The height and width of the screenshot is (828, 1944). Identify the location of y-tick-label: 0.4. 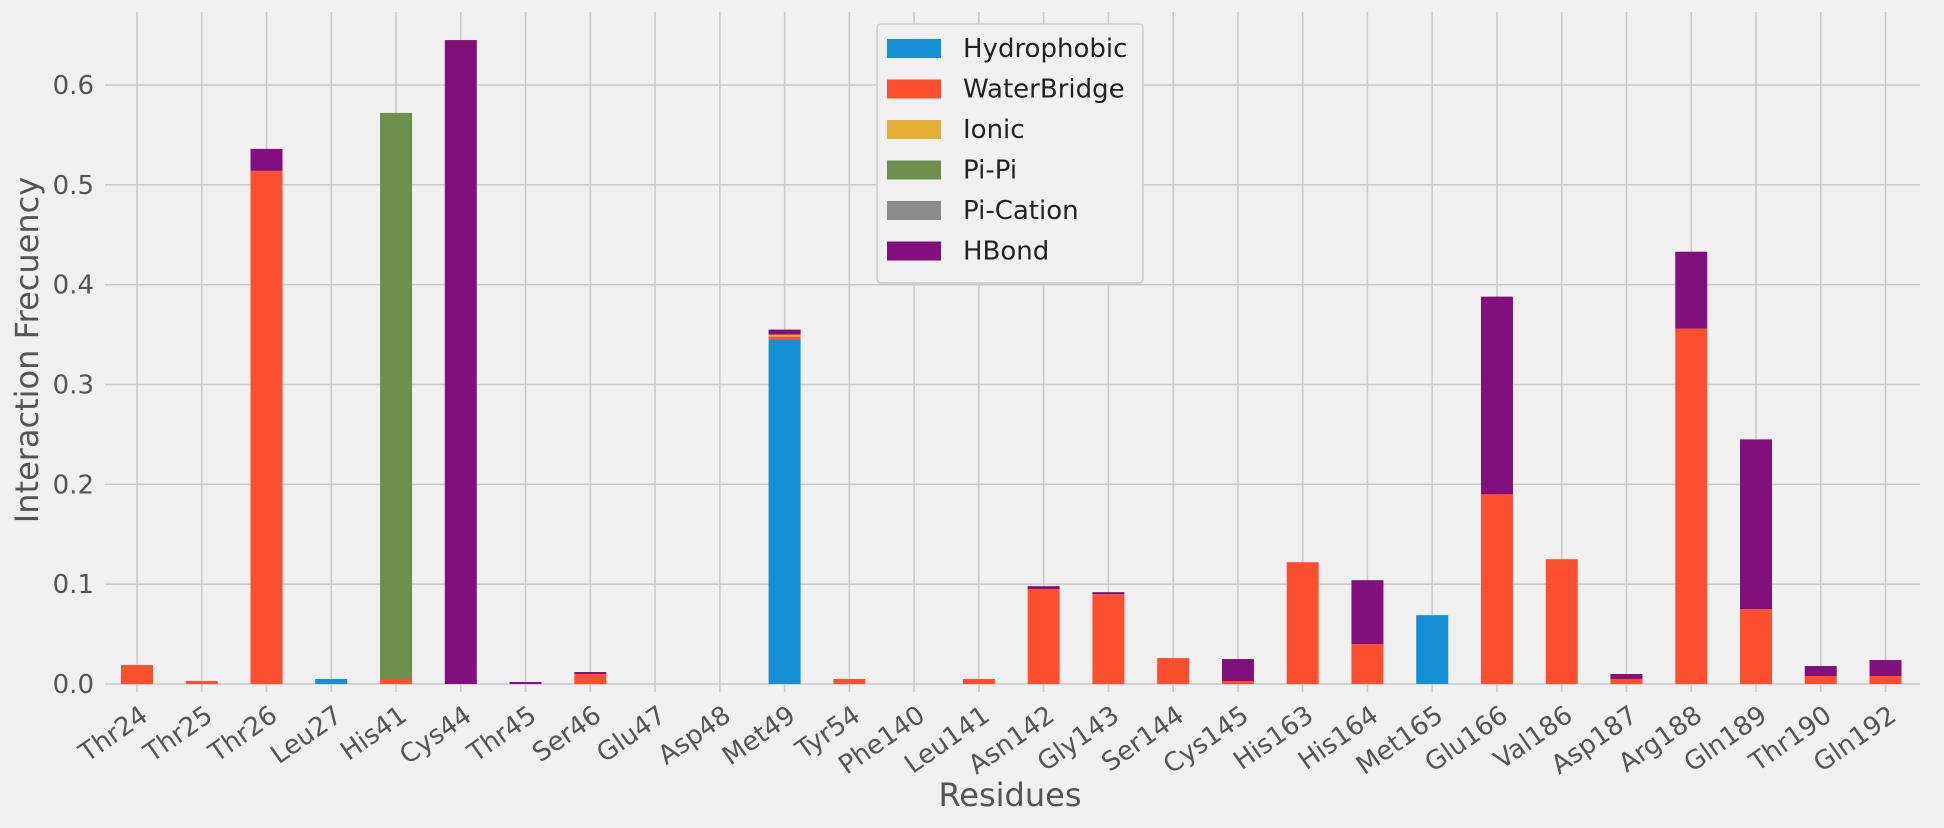
(73, 286).